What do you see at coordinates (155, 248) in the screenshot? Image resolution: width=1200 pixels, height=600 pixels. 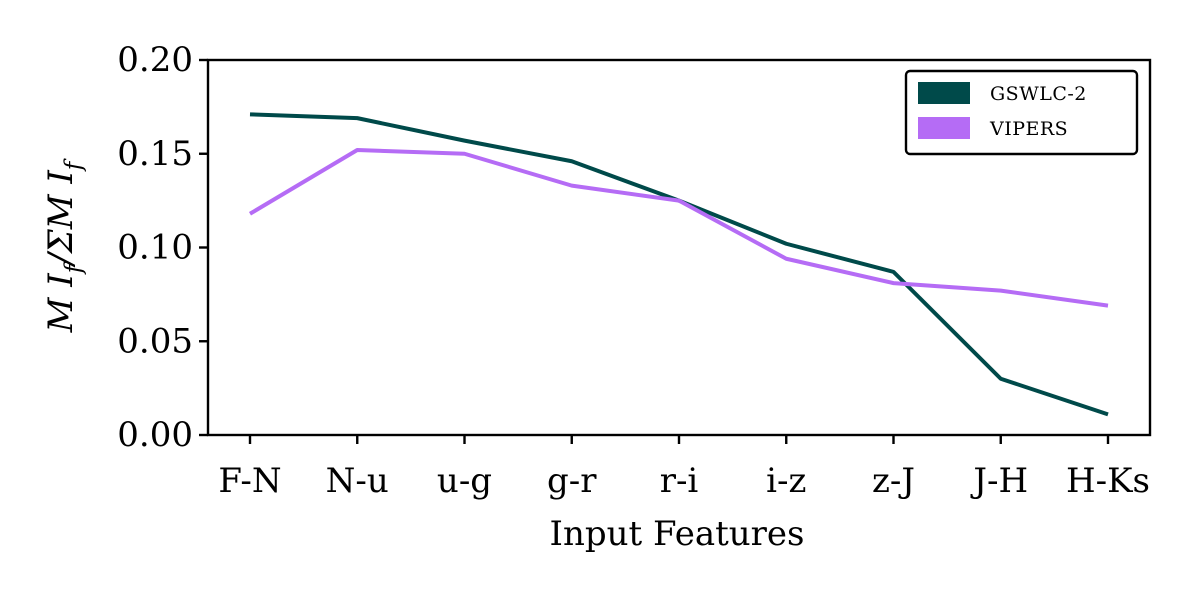 I see `y-tick-label: 0.10` at bounding box center [155, 248].